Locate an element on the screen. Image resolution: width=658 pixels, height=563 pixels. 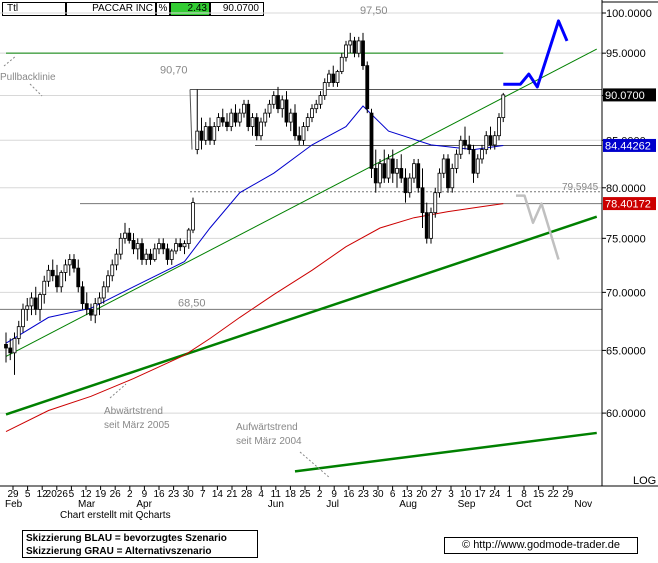
x-tick-label: 7 is located at coordinates (203, 494).